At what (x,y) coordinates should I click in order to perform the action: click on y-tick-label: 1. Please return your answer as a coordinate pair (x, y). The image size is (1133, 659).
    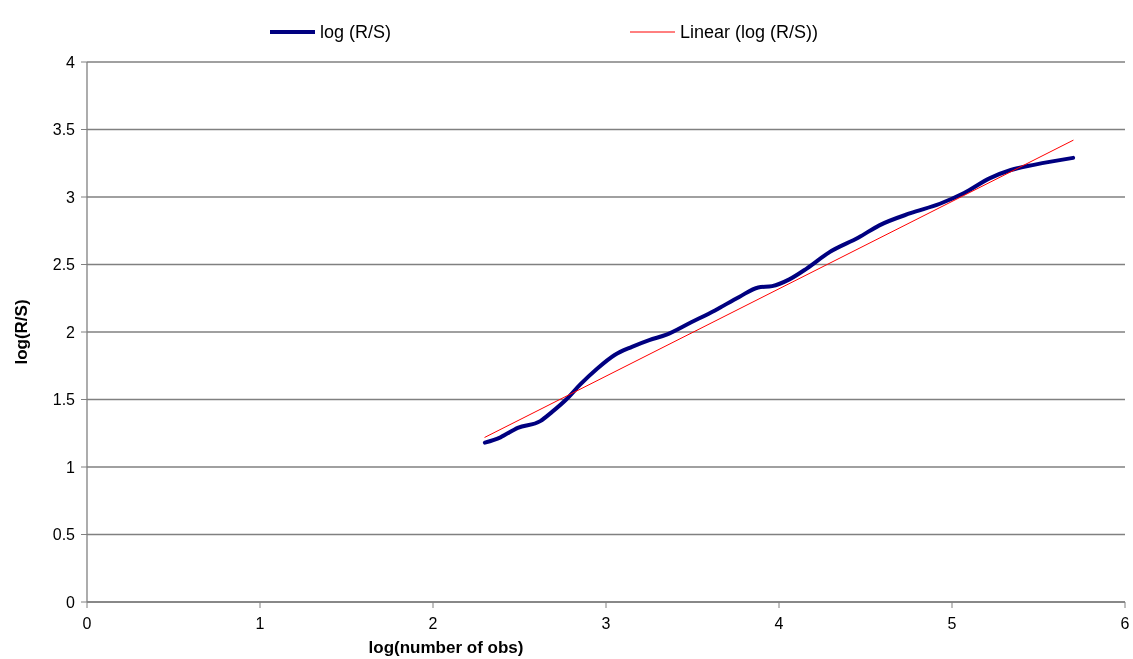
    Looking at the image, I should click on (71, 467).